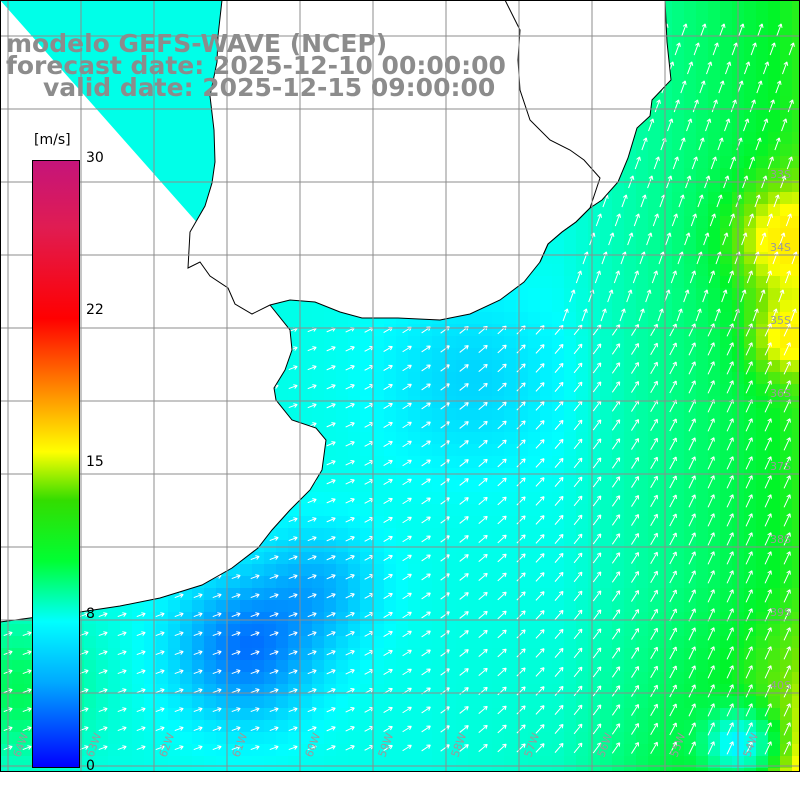 This screenshot has width=800, height=800. What do you see at coordinates (780, 612) in the screenshot?
I see `lat-label: 39S` at bounding box center [780, 612].